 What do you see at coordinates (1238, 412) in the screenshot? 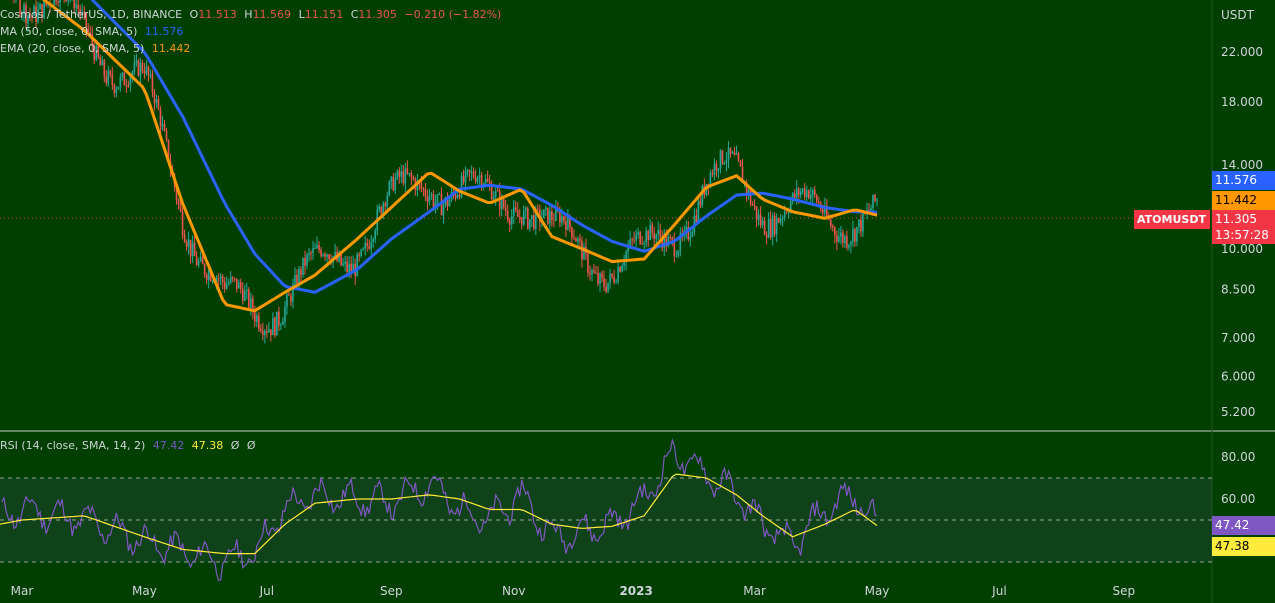
I see `price-tick-label: 5.200` at bounding box center [1238, 412].